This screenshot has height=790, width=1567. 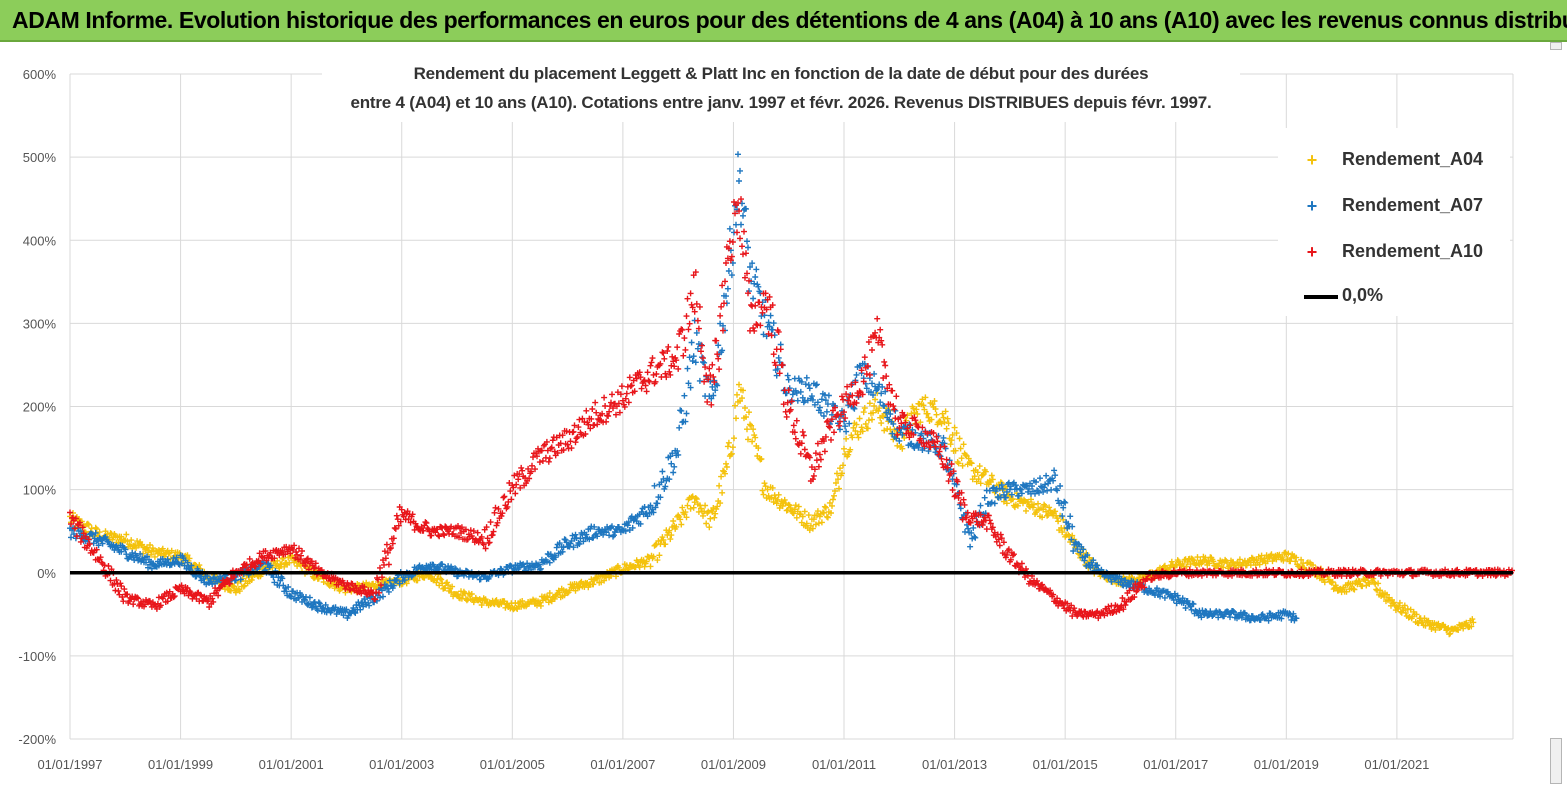 What do you see at coordinates (1556, 761) in the screenshot?
I see `resize-handle-bottom` at bounding box center [1556, 761].